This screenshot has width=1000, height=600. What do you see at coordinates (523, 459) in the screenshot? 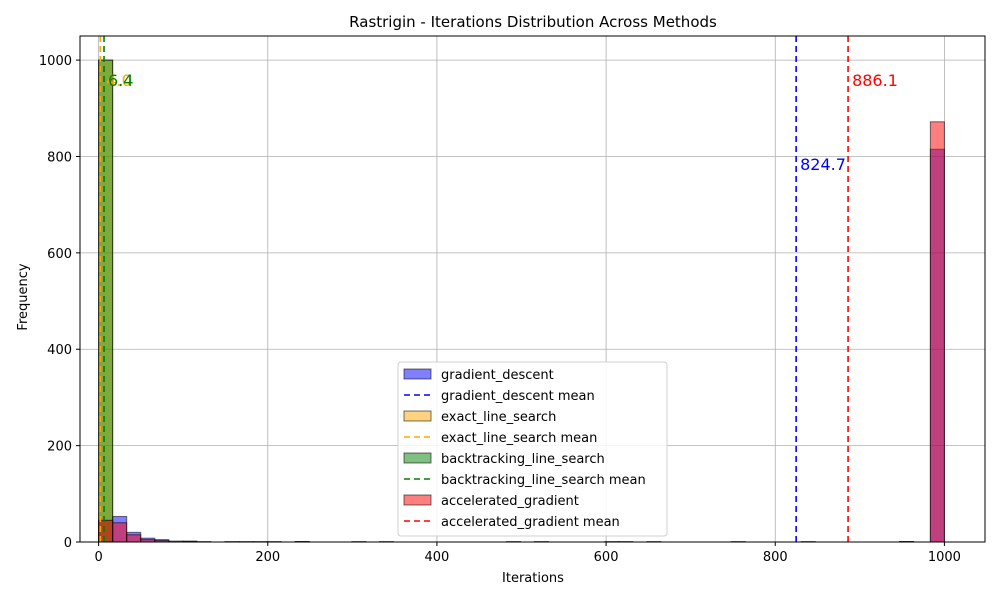
I see `legend-label: backtracking_line_search` at bounding box center [523, 459].